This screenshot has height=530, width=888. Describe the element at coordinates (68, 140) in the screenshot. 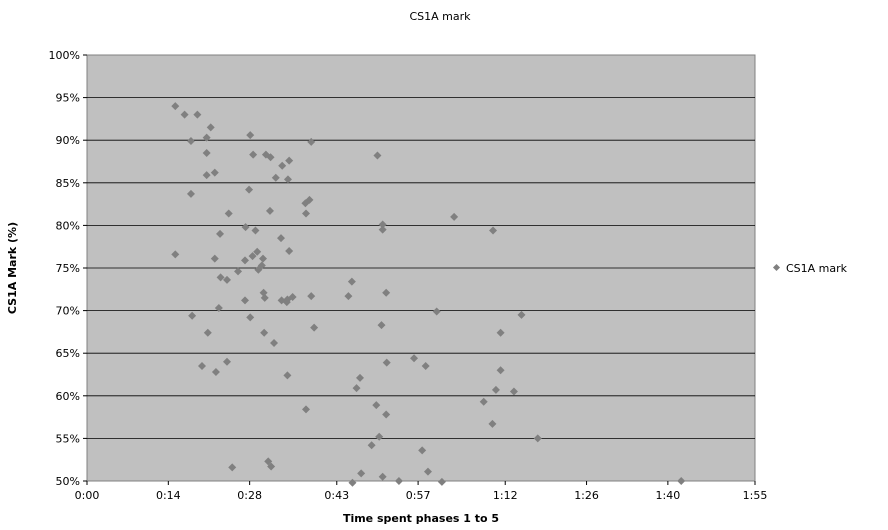

I see `y-tick-label: 90%` at that location.